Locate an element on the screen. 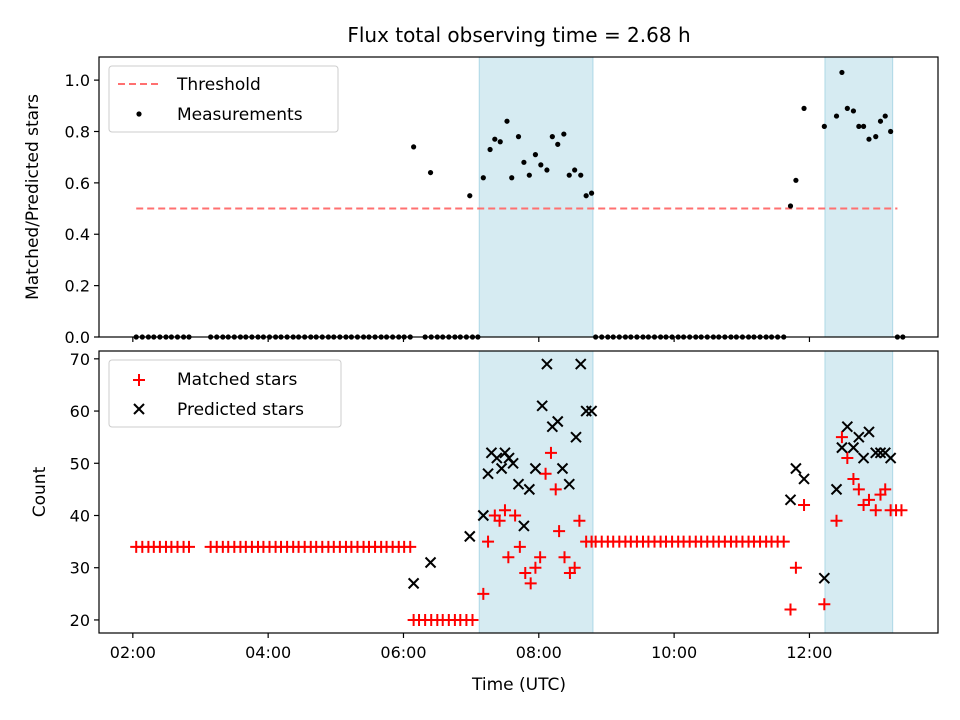 This screenshot has width=960, height=720. top-legend: Threshold Measurements is located at coordinates (223, 99).